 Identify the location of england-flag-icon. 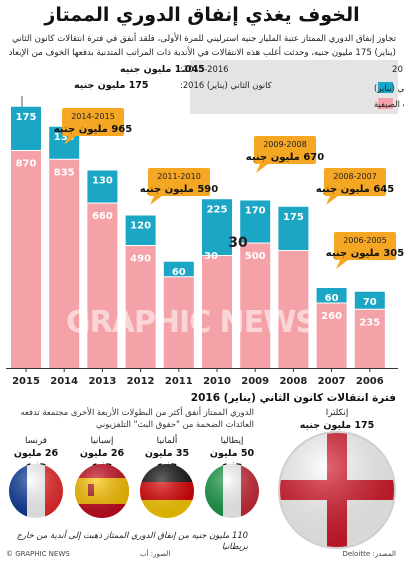
(337, 490).